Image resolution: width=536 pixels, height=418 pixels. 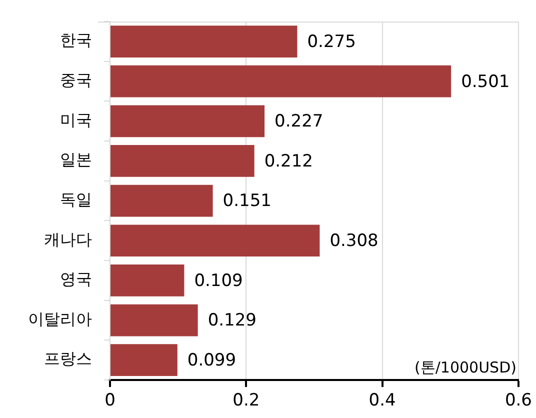 I want to click on data-label: 0.099, so click(x=211, y=360).